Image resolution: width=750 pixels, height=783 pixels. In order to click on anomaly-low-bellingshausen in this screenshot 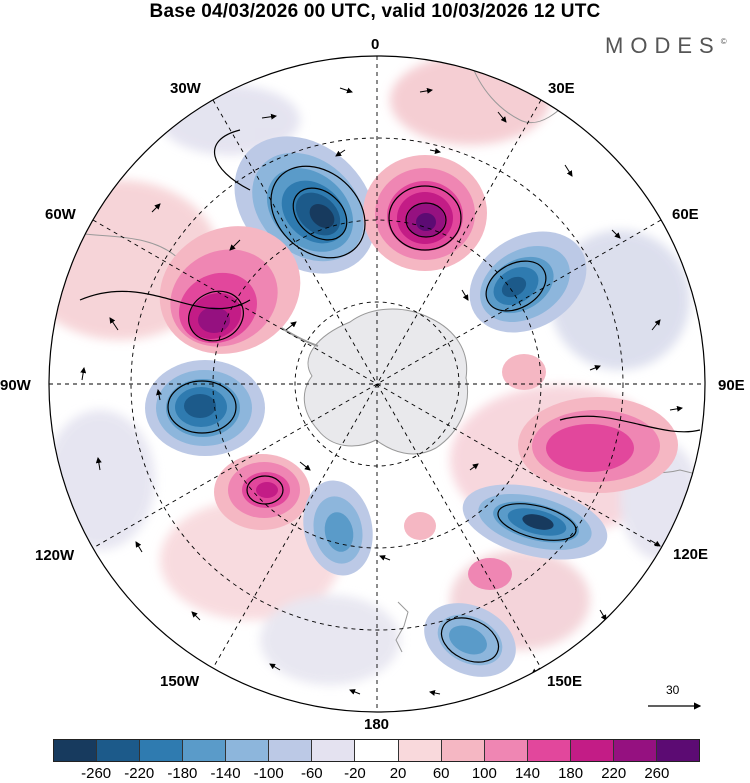, I will do `click(205, 408)`.